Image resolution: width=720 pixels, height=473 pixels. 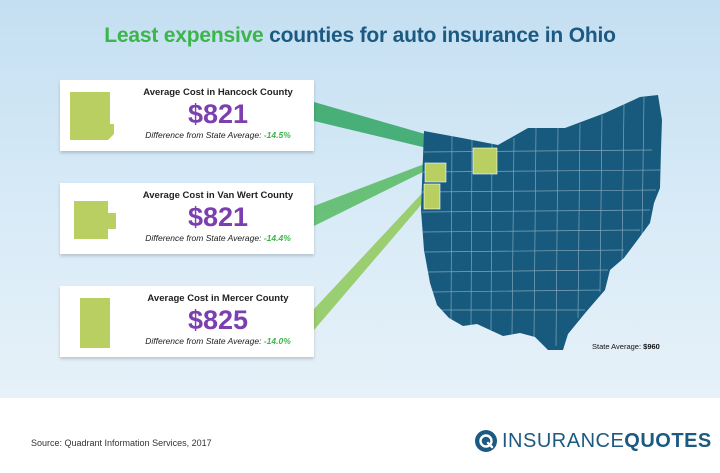 What do you see at coordinates (435, 172) in the screenshot?
I see `map-vanwert-county` at bounding box center [435, 172].